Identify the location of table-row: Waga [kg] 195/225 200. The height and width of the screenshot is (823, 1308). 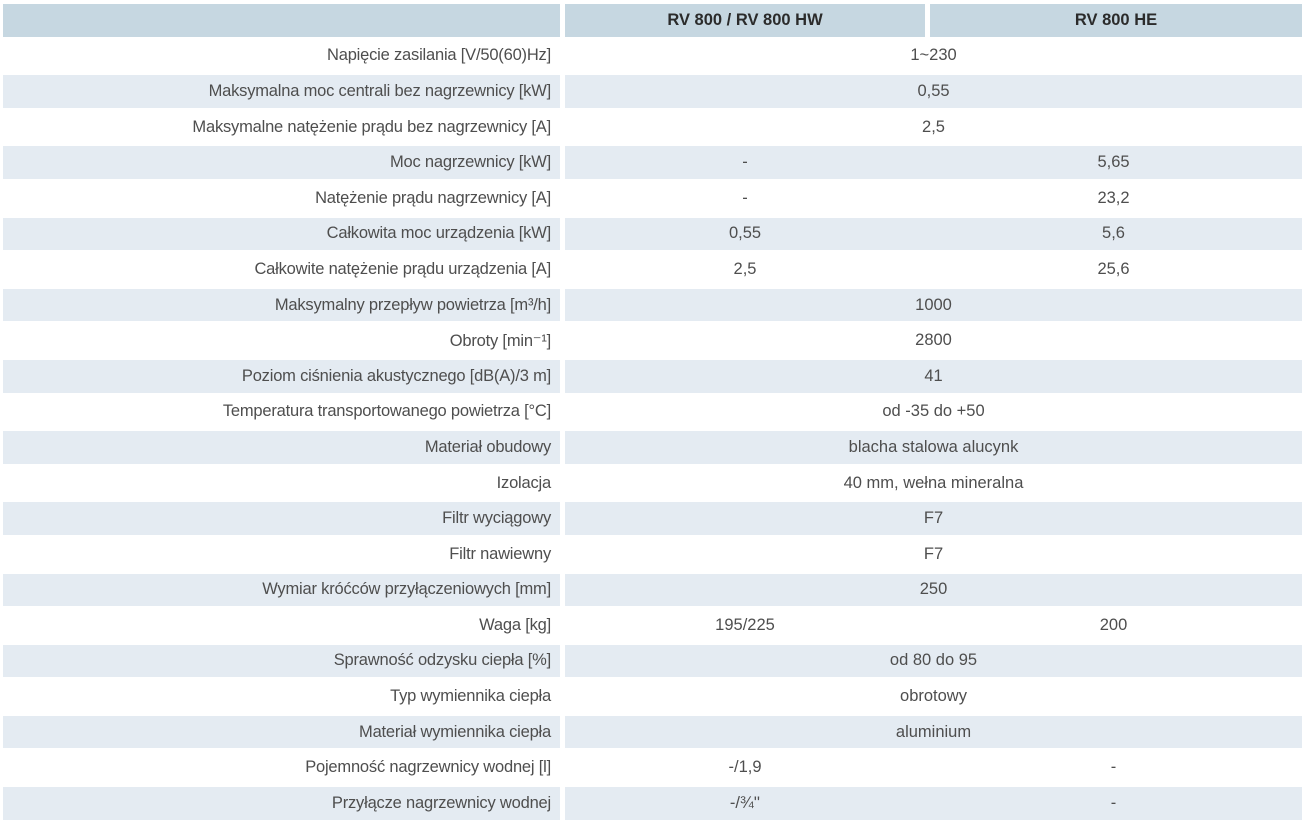
(652, 625).